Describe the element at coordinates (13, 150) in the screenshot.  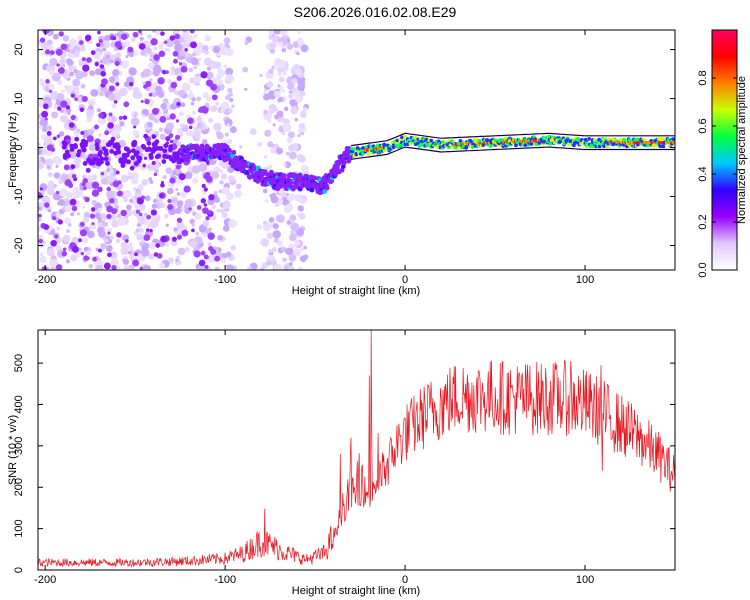
I see `spectrogram-y-axis-title: Frequency (Hz)` at that location.